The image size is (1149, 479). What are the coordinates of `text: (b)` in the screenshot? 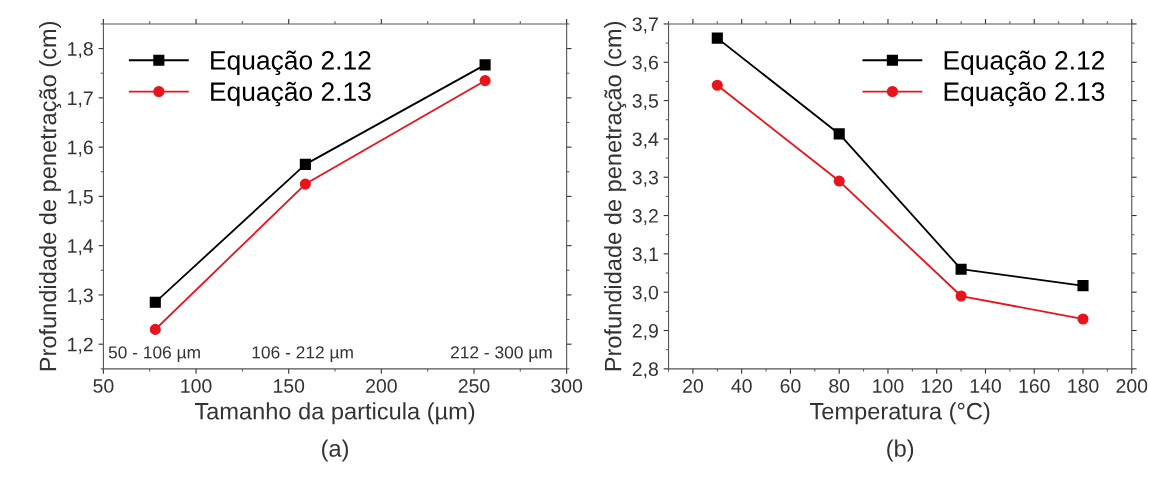 It's located at (900, 450).